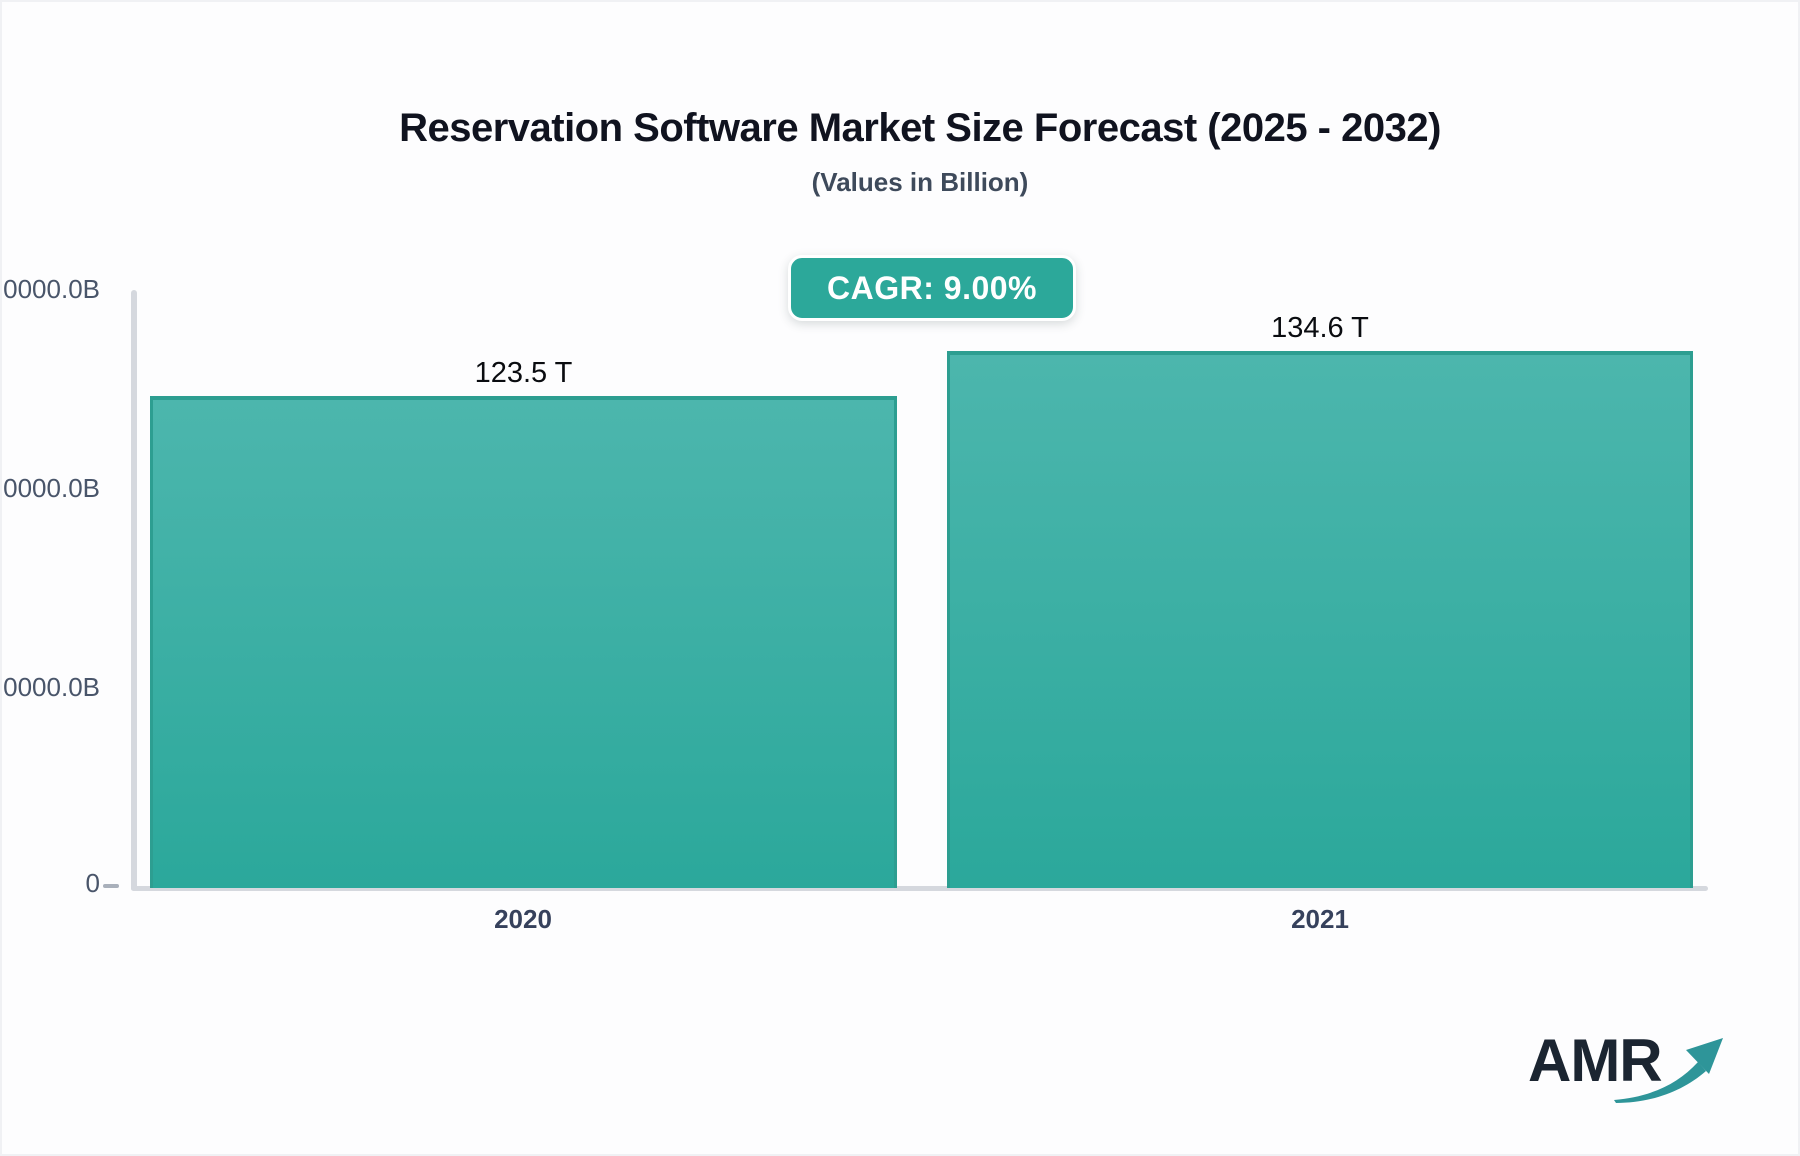 The image size is (1800, 1156). Describe the element at coordinates (1320, 919) in the screenshot. I see `x-tick-label-2021: 2021` at that location.